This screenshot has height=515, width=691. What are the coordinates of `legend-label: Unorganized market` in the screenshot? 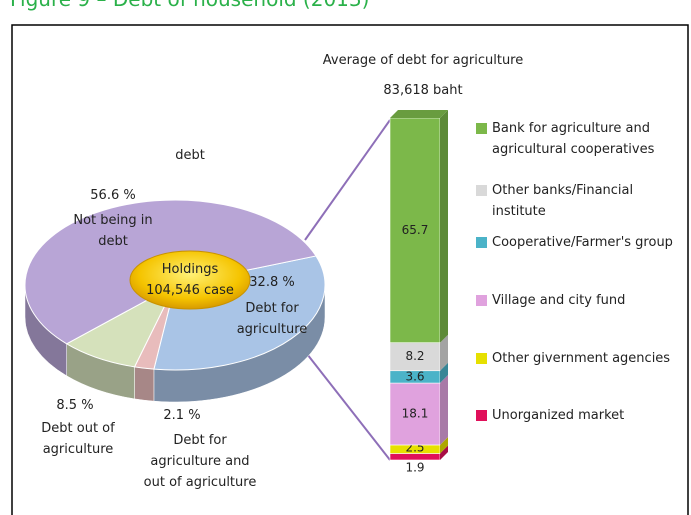 It's located at (558, 415).